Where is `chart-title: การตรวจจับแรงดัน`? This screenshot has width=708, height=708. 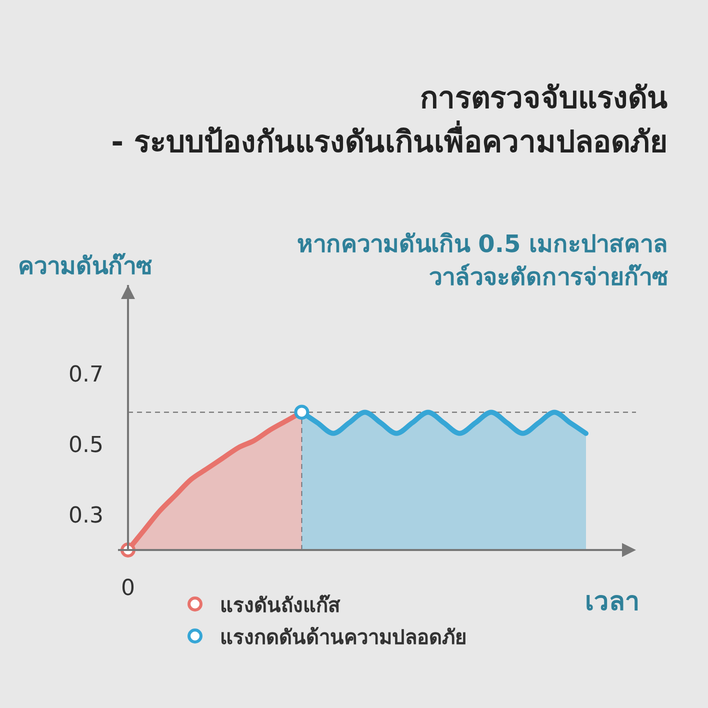
chart-title: การตรวจจับแรงดัน is located at coordinates (544, 98).